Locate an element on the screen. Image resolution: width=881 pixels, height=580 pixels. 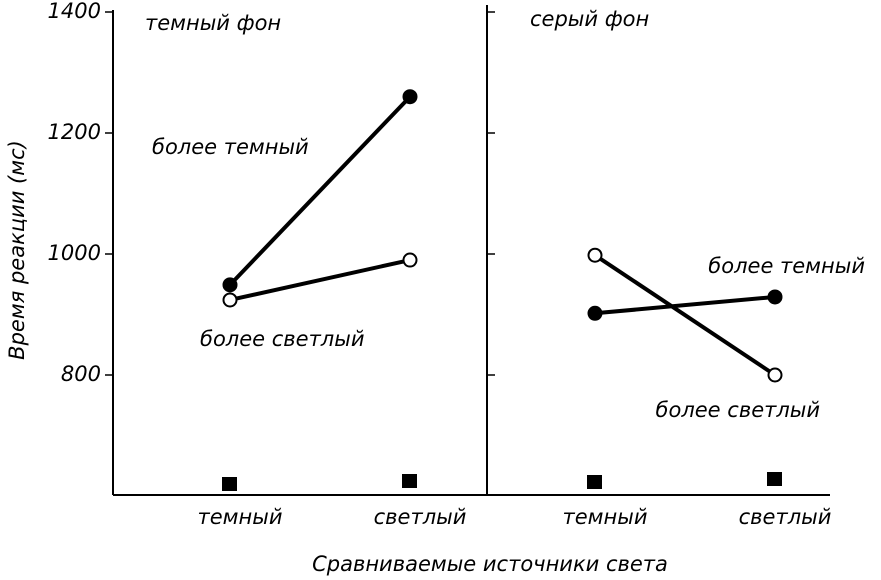
x-axis-label: Сравниваемые источники света is located at coordinates (490, 564).